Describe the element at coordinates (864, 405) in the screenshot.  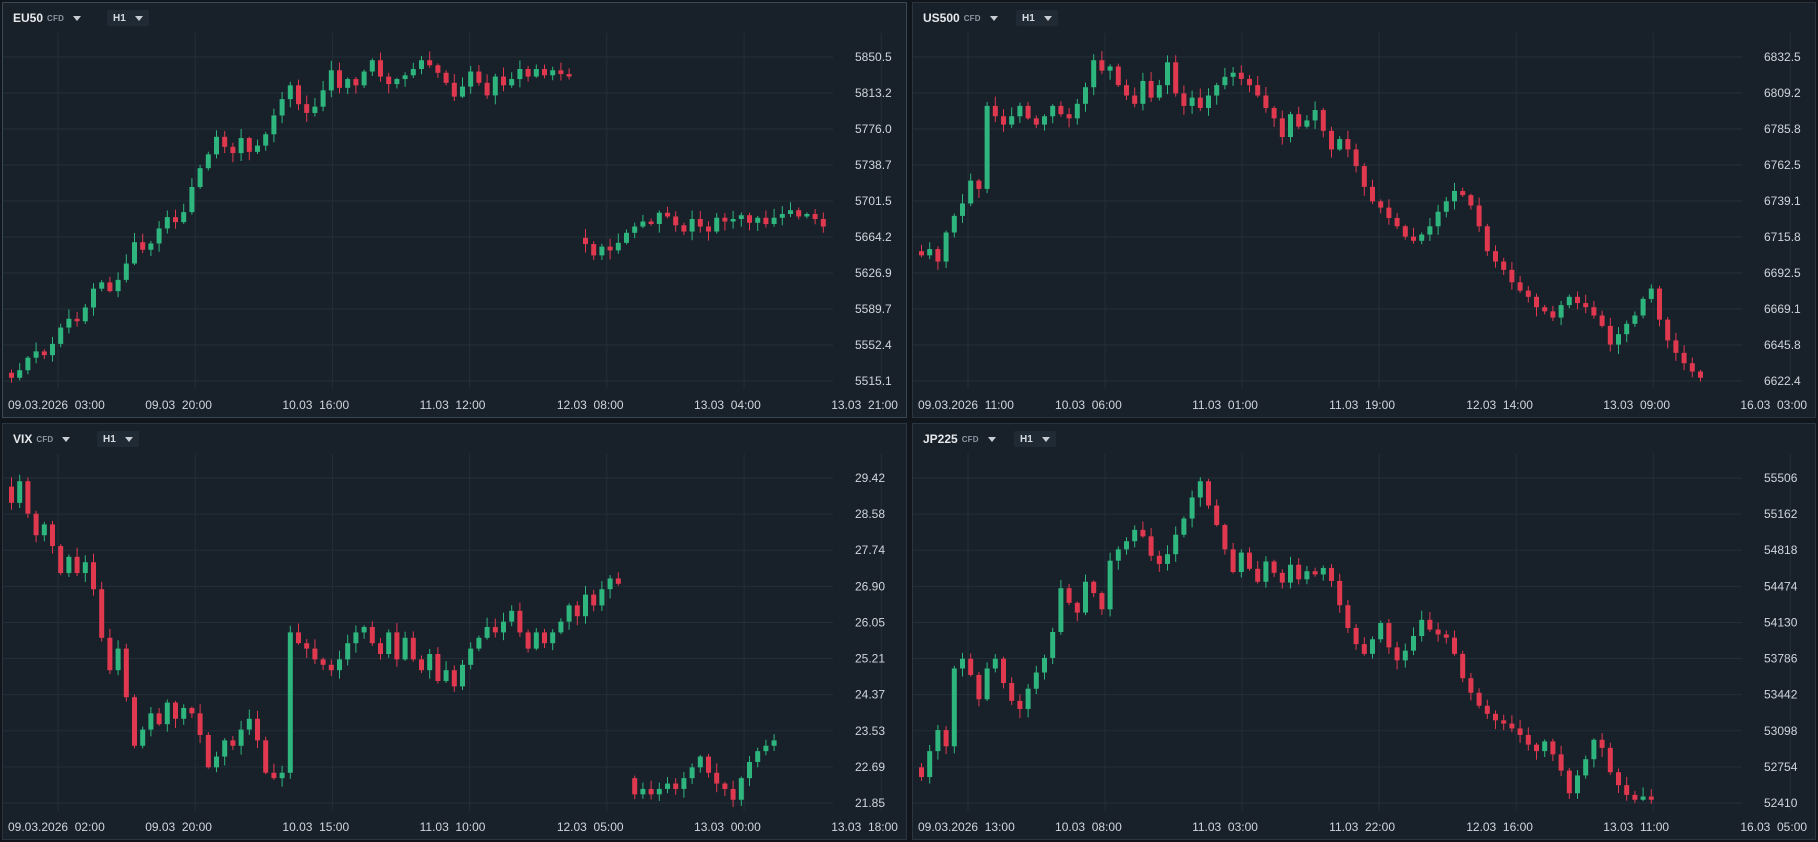
I see `x-tick-label: 13.03 21:00` at that location.